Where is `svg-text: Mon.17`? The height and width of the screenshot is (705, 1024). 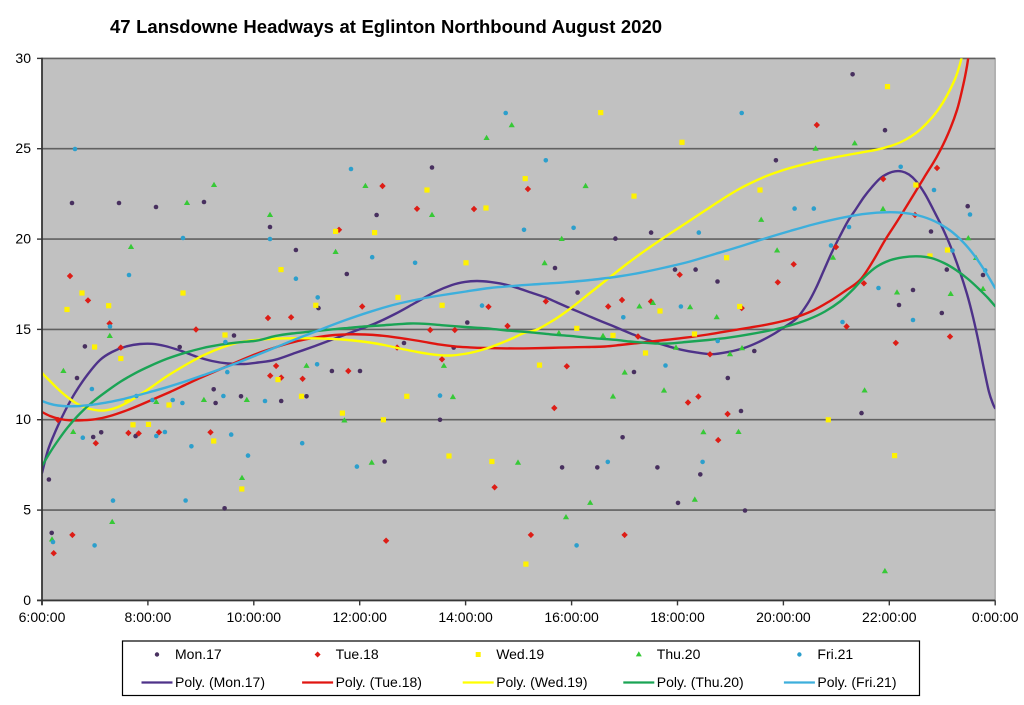
svg-text: Mon.17 is located at coordinates (198, 654).